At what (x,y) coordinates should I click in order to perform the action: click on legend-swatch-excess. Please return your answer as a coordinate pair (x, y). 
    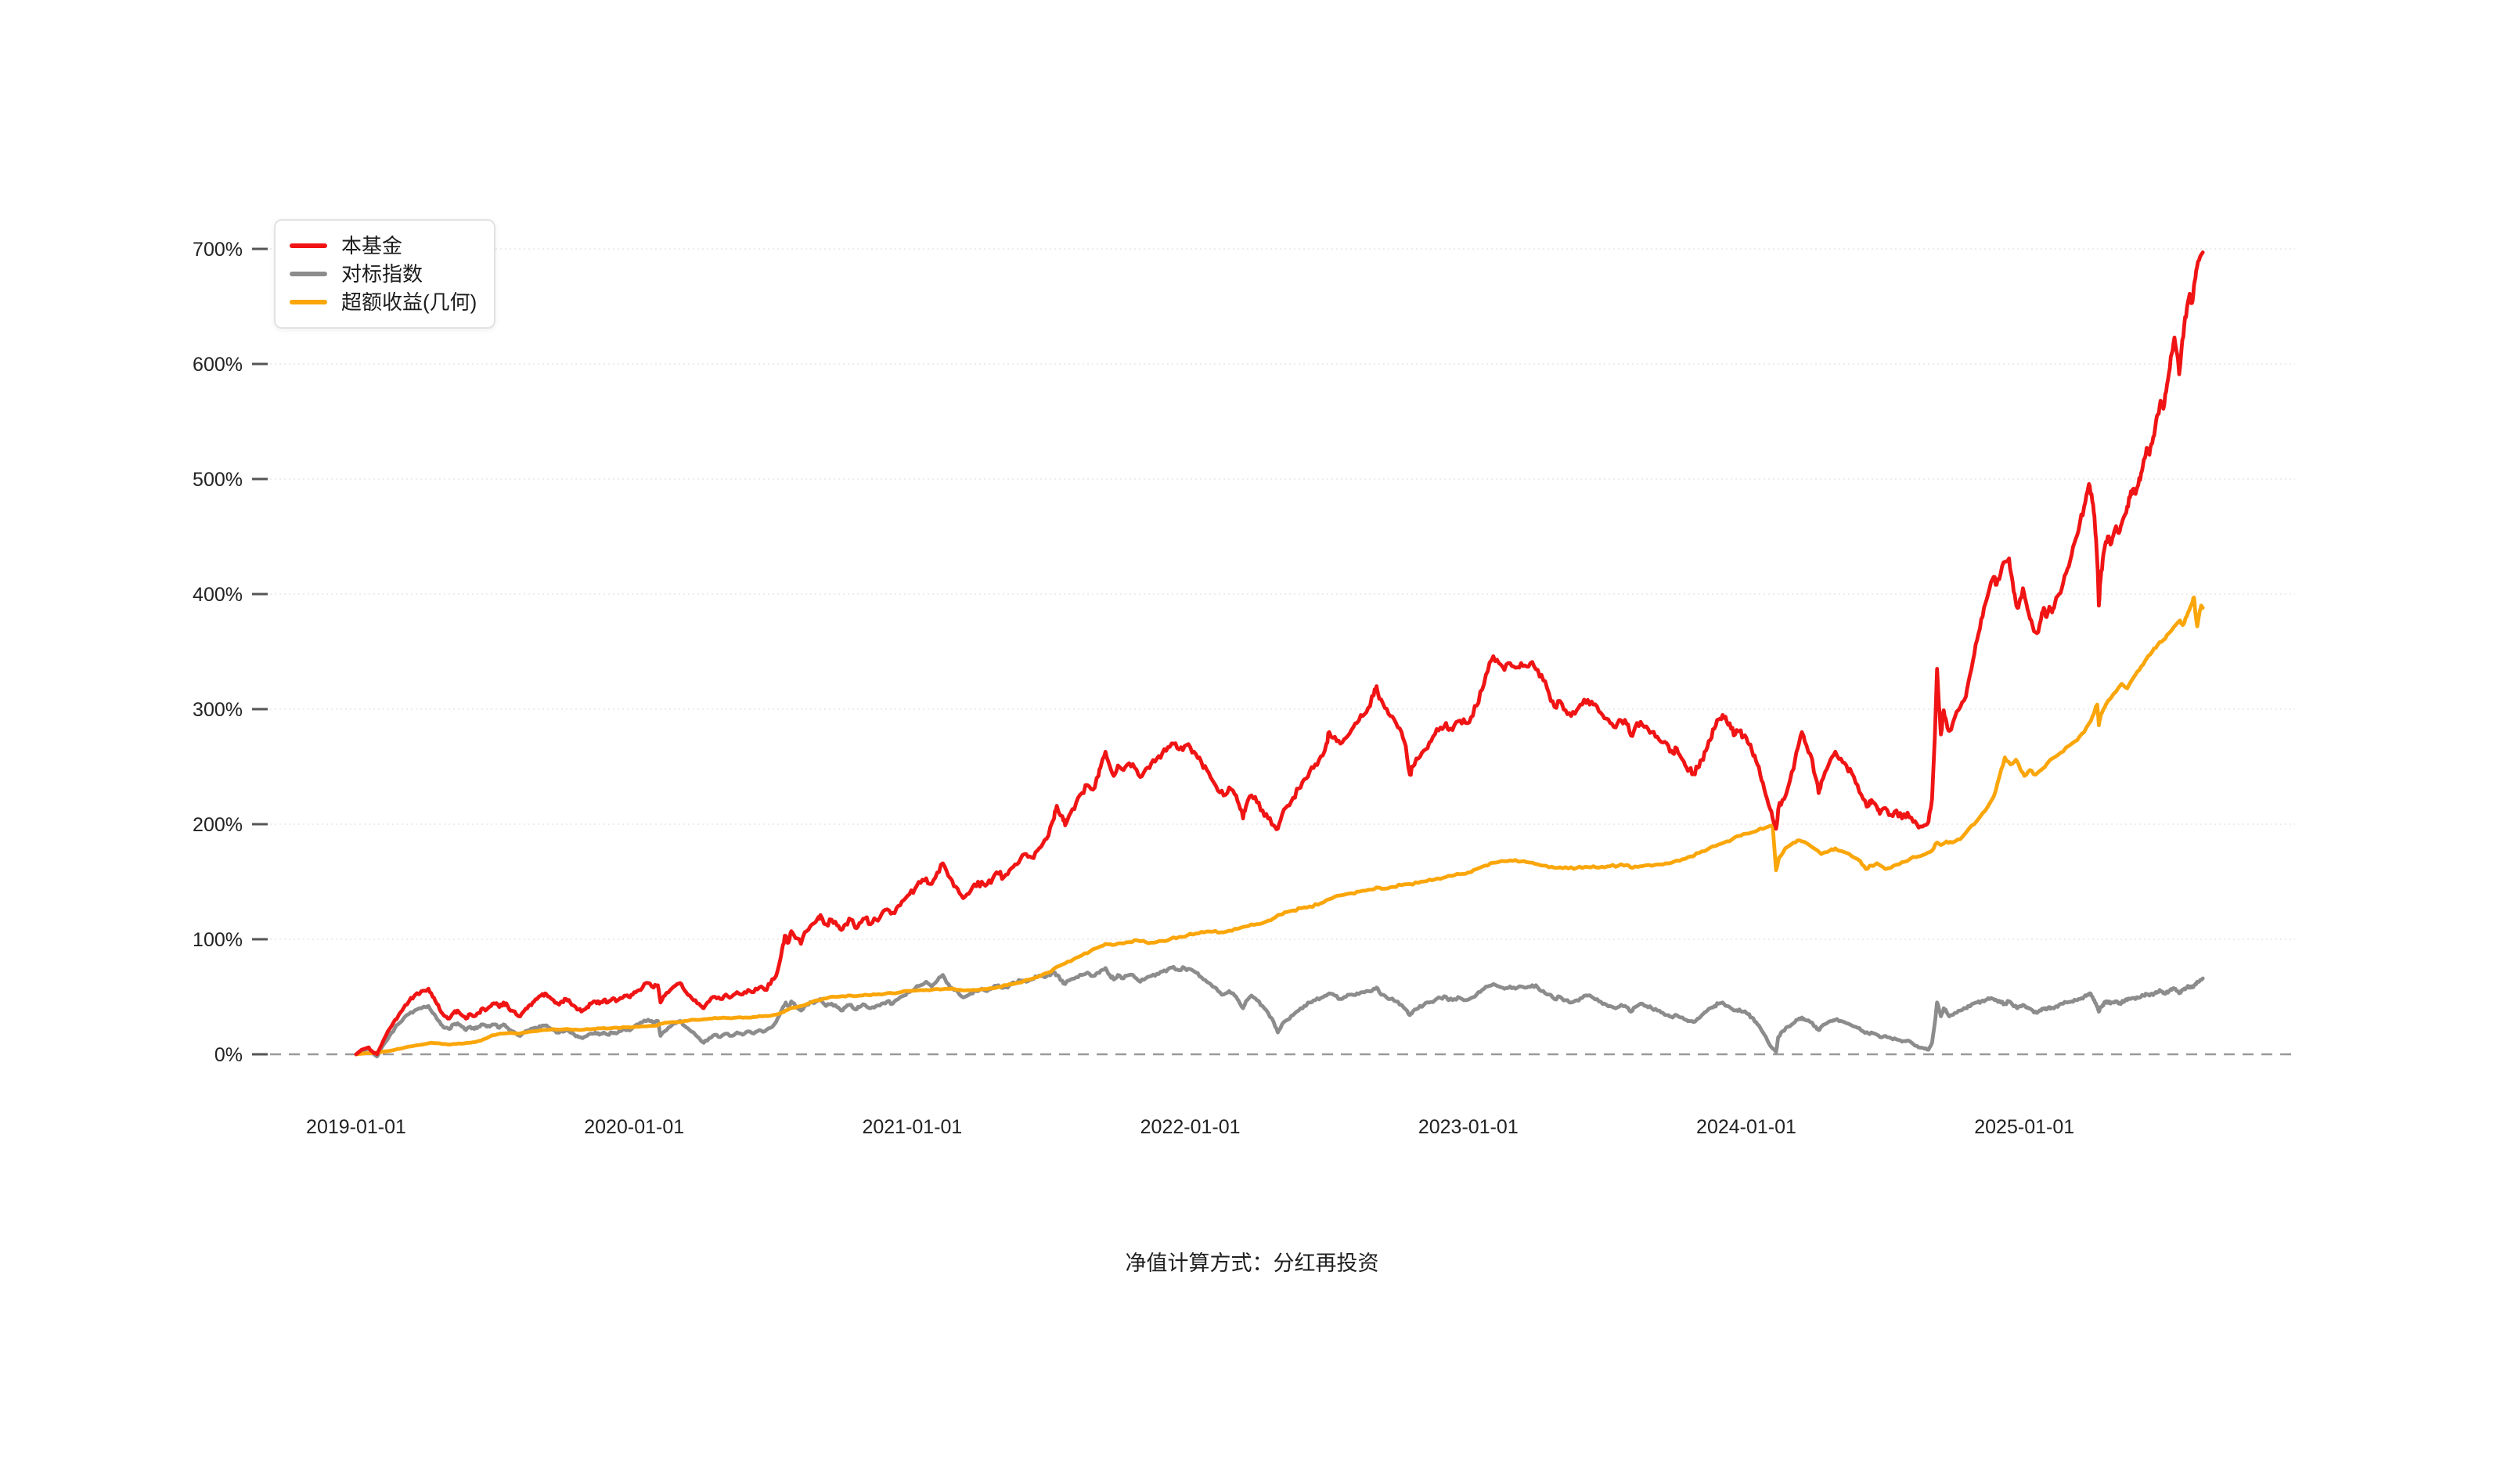
    Looking at the image, I should click on (308, 302).